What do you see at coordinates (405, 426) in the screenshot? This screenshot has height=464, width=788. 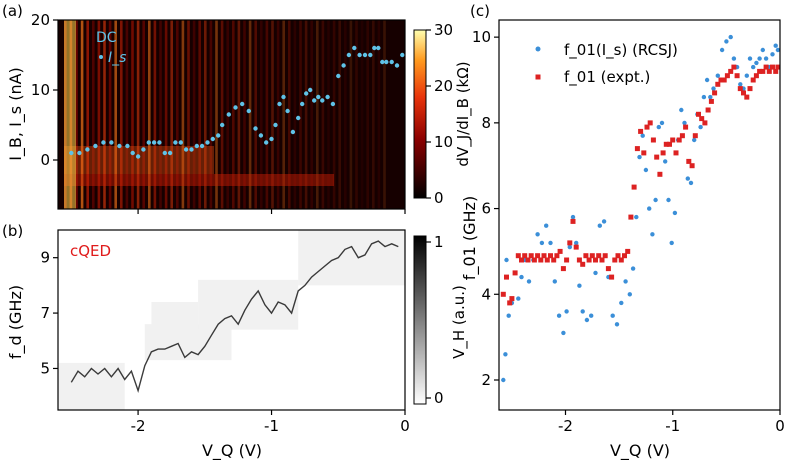 I see `x-tick-label: 0` at bounding box center [405, 426].